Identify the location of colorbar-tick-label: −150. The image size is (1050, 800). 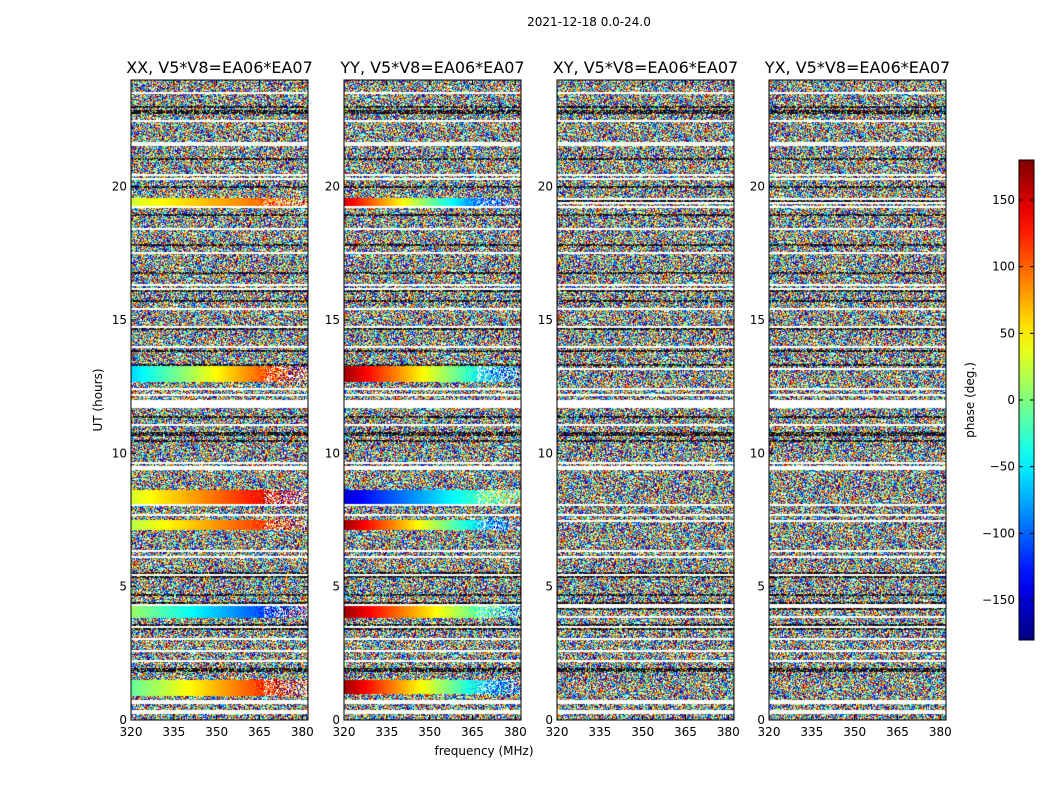
(998, 600).